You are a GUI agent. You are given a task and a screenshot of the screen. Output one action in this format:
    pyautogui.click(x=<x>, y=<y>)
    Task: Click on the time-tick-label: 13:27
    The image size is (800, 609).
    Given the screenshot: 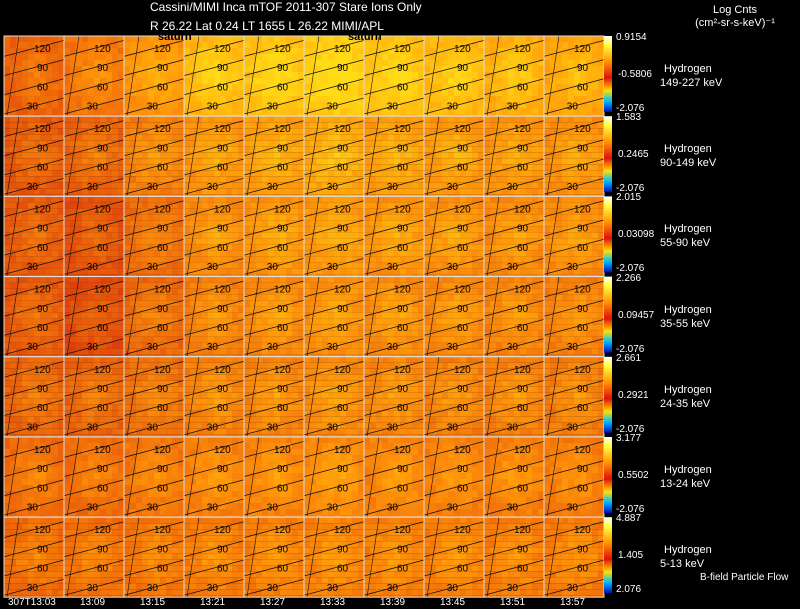 What is the action you would take?
    pyautogui.click(x=273, y=602)
    